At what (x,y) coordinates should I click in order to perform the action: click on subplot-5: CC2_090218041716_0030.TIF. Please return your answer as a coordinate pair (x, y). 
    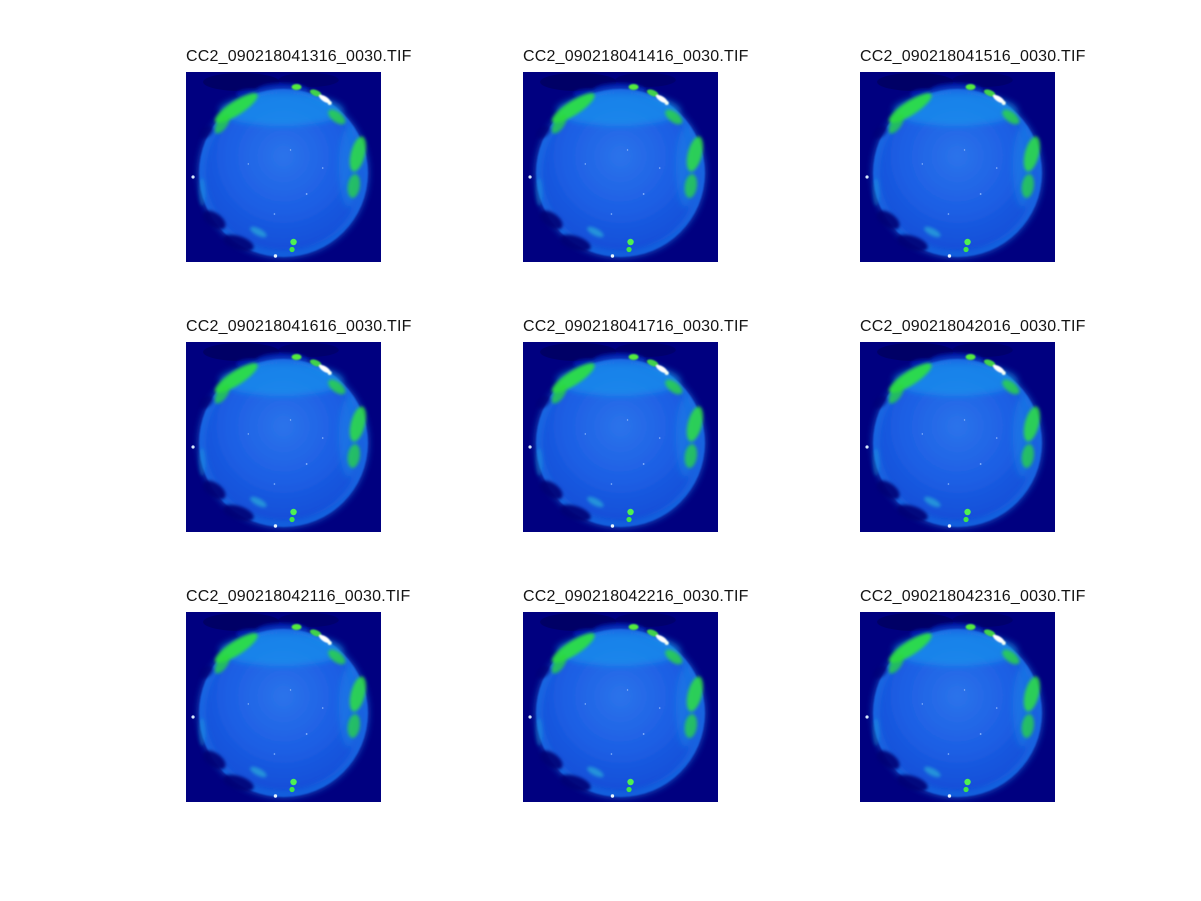
    Looking at the image, I should click on (635, 425).